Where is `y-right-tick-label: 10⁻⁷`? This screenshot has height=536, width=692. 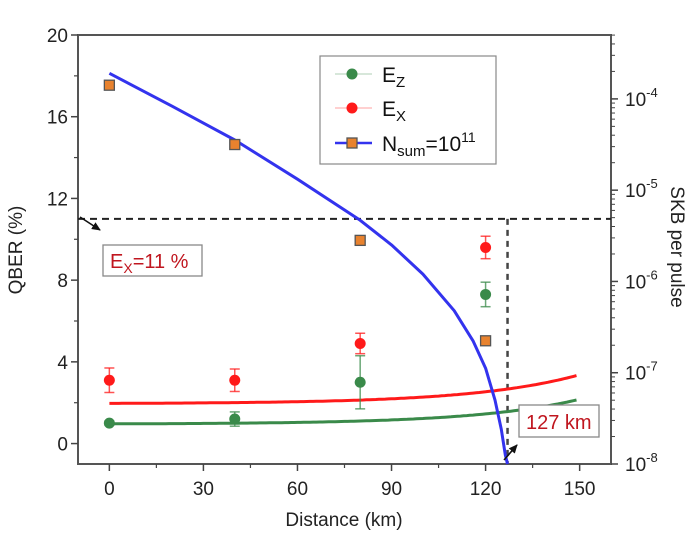 y-right-tick-label: 10⁻⁷ is located at coordinates (641, 372).